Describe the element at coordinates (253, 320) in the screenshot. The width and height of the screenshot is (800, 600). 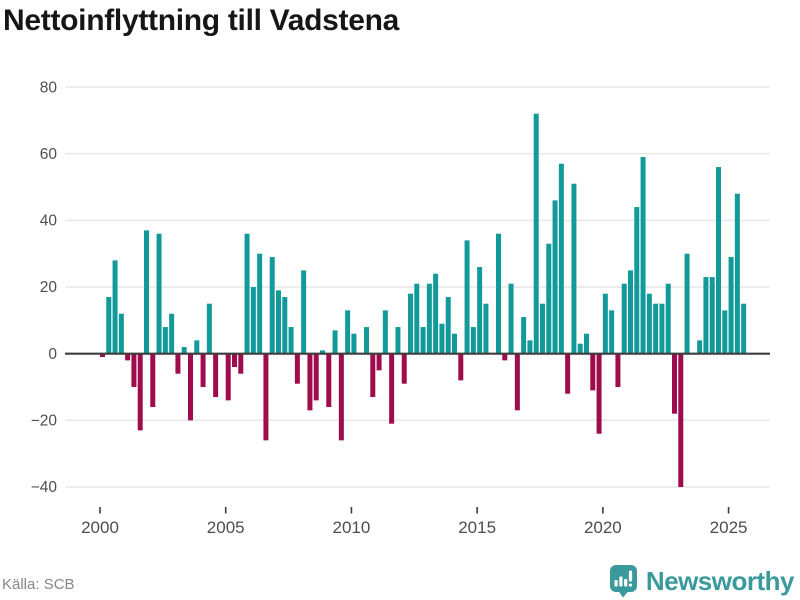
I see `bar-2006Q1` at that location.